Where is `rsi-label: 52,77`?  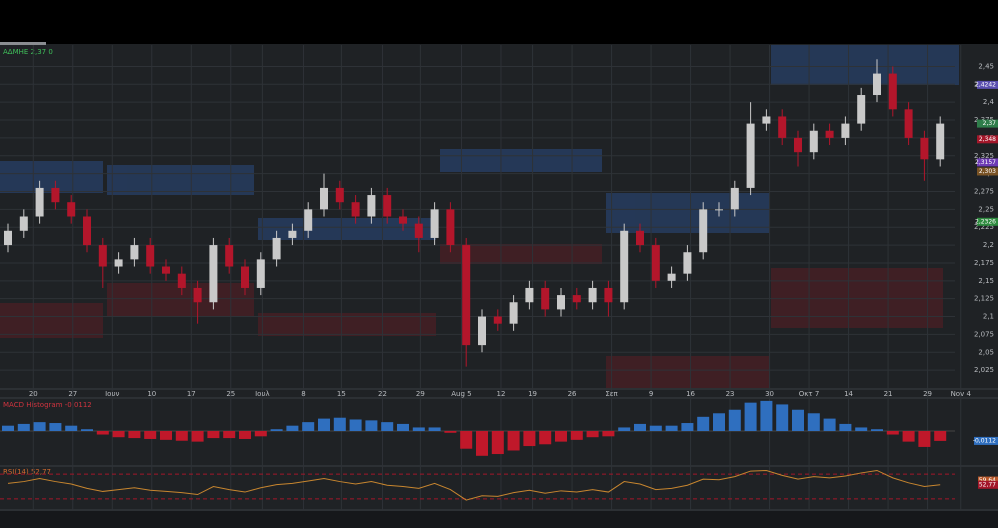
rsi-label: 52,77 is located at coordinates (987, 484).